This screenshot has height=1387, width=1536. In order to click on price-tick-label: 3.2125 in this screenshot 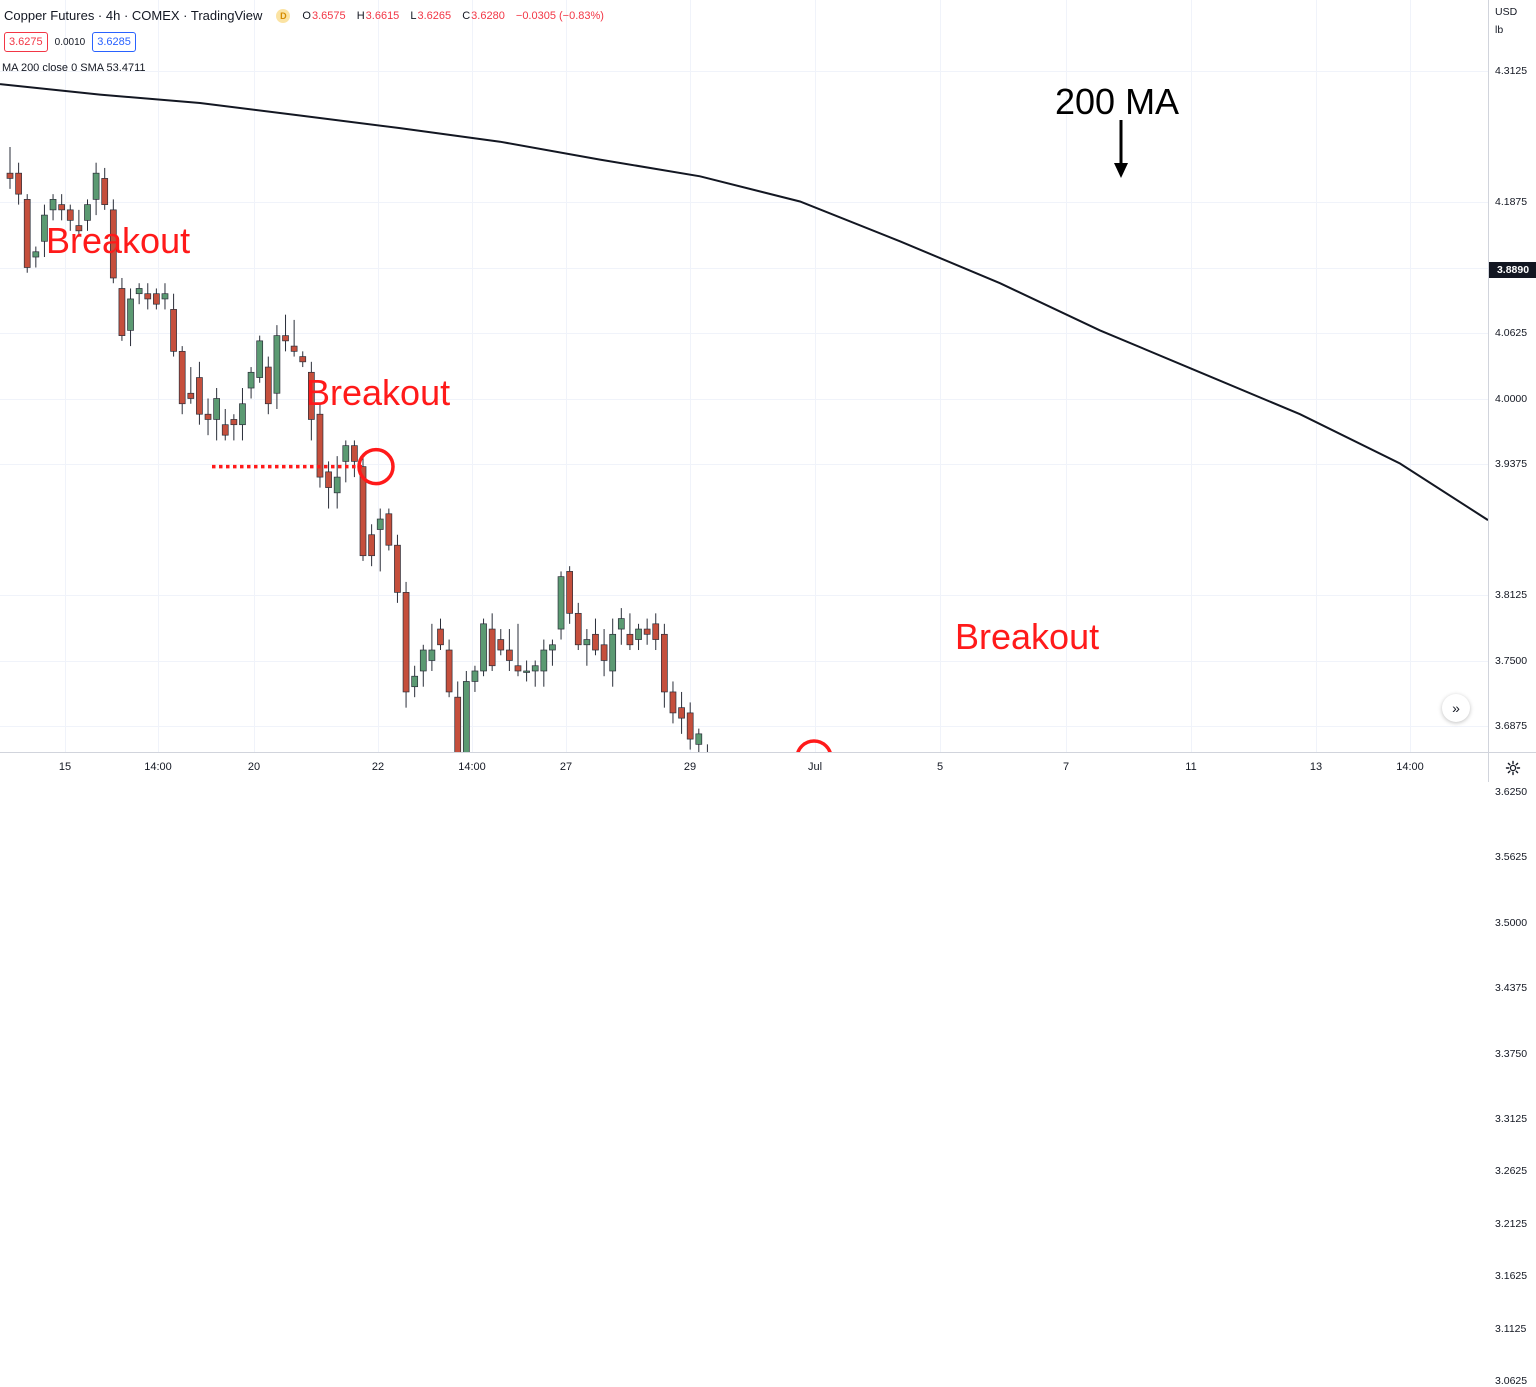, I will do `click(1511, 1223)`.